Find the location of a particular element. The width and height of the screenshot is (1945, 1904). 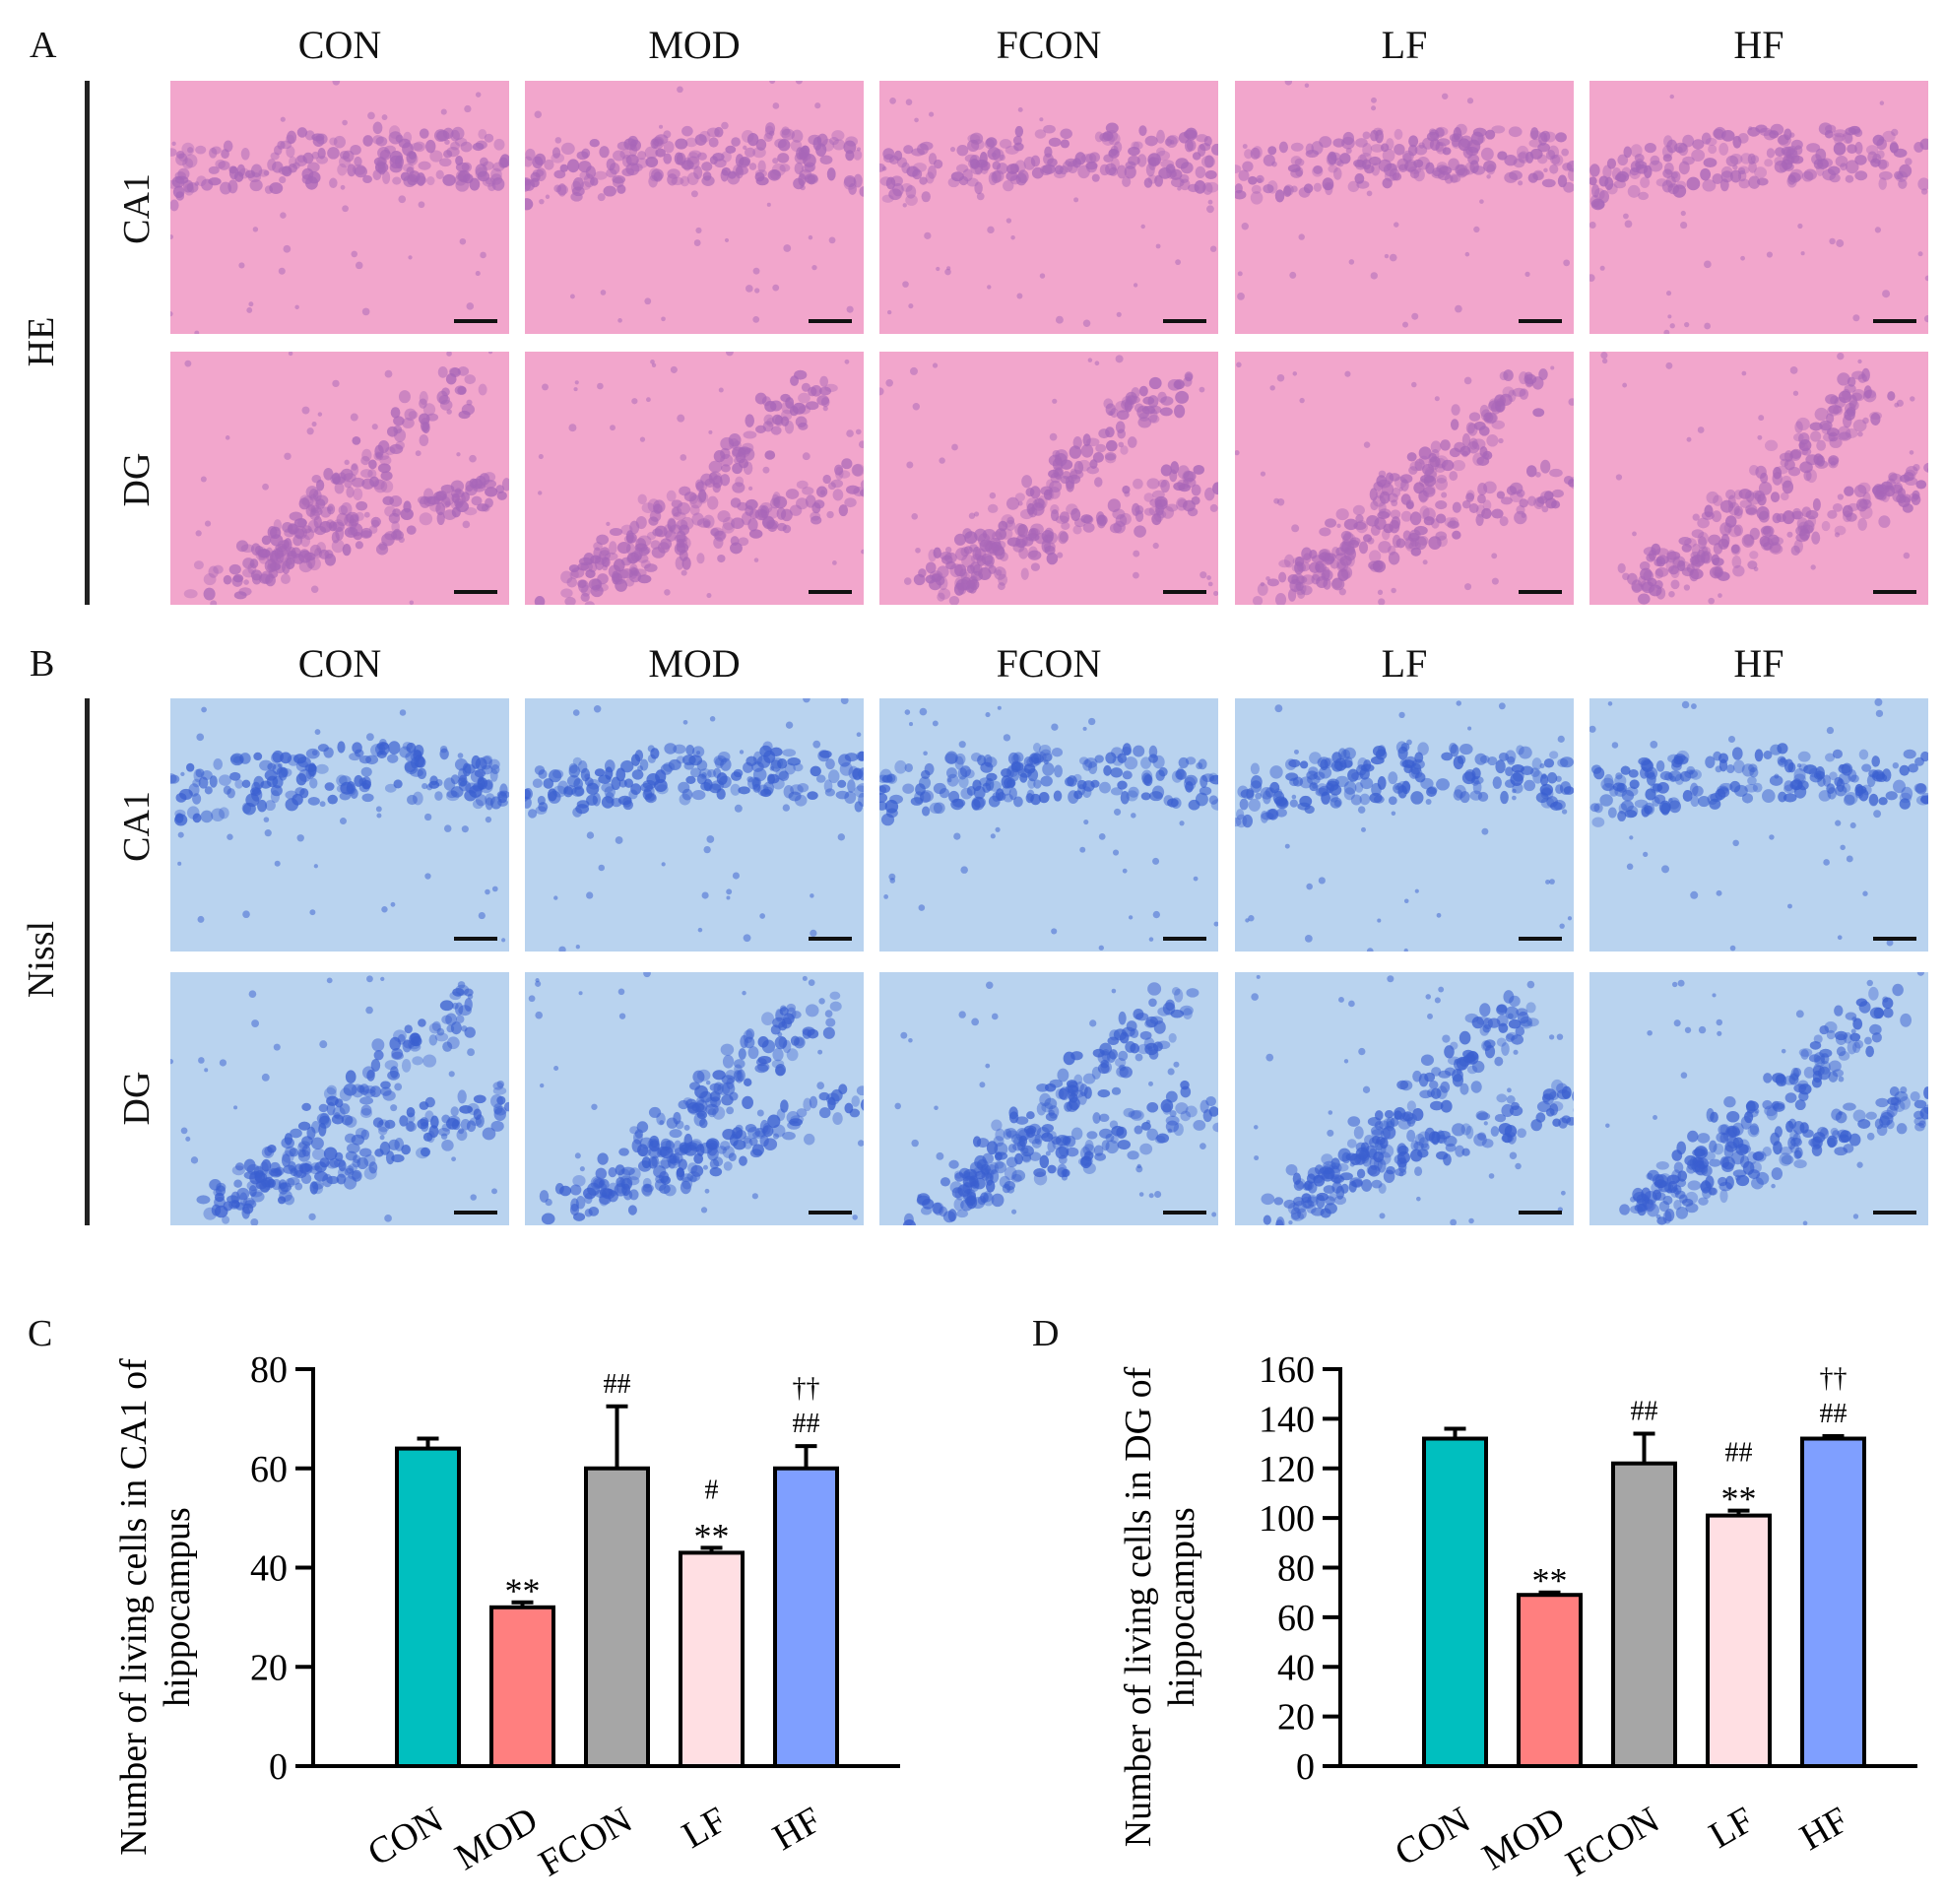

bar-lf is located at coordinates (1739, 1641).